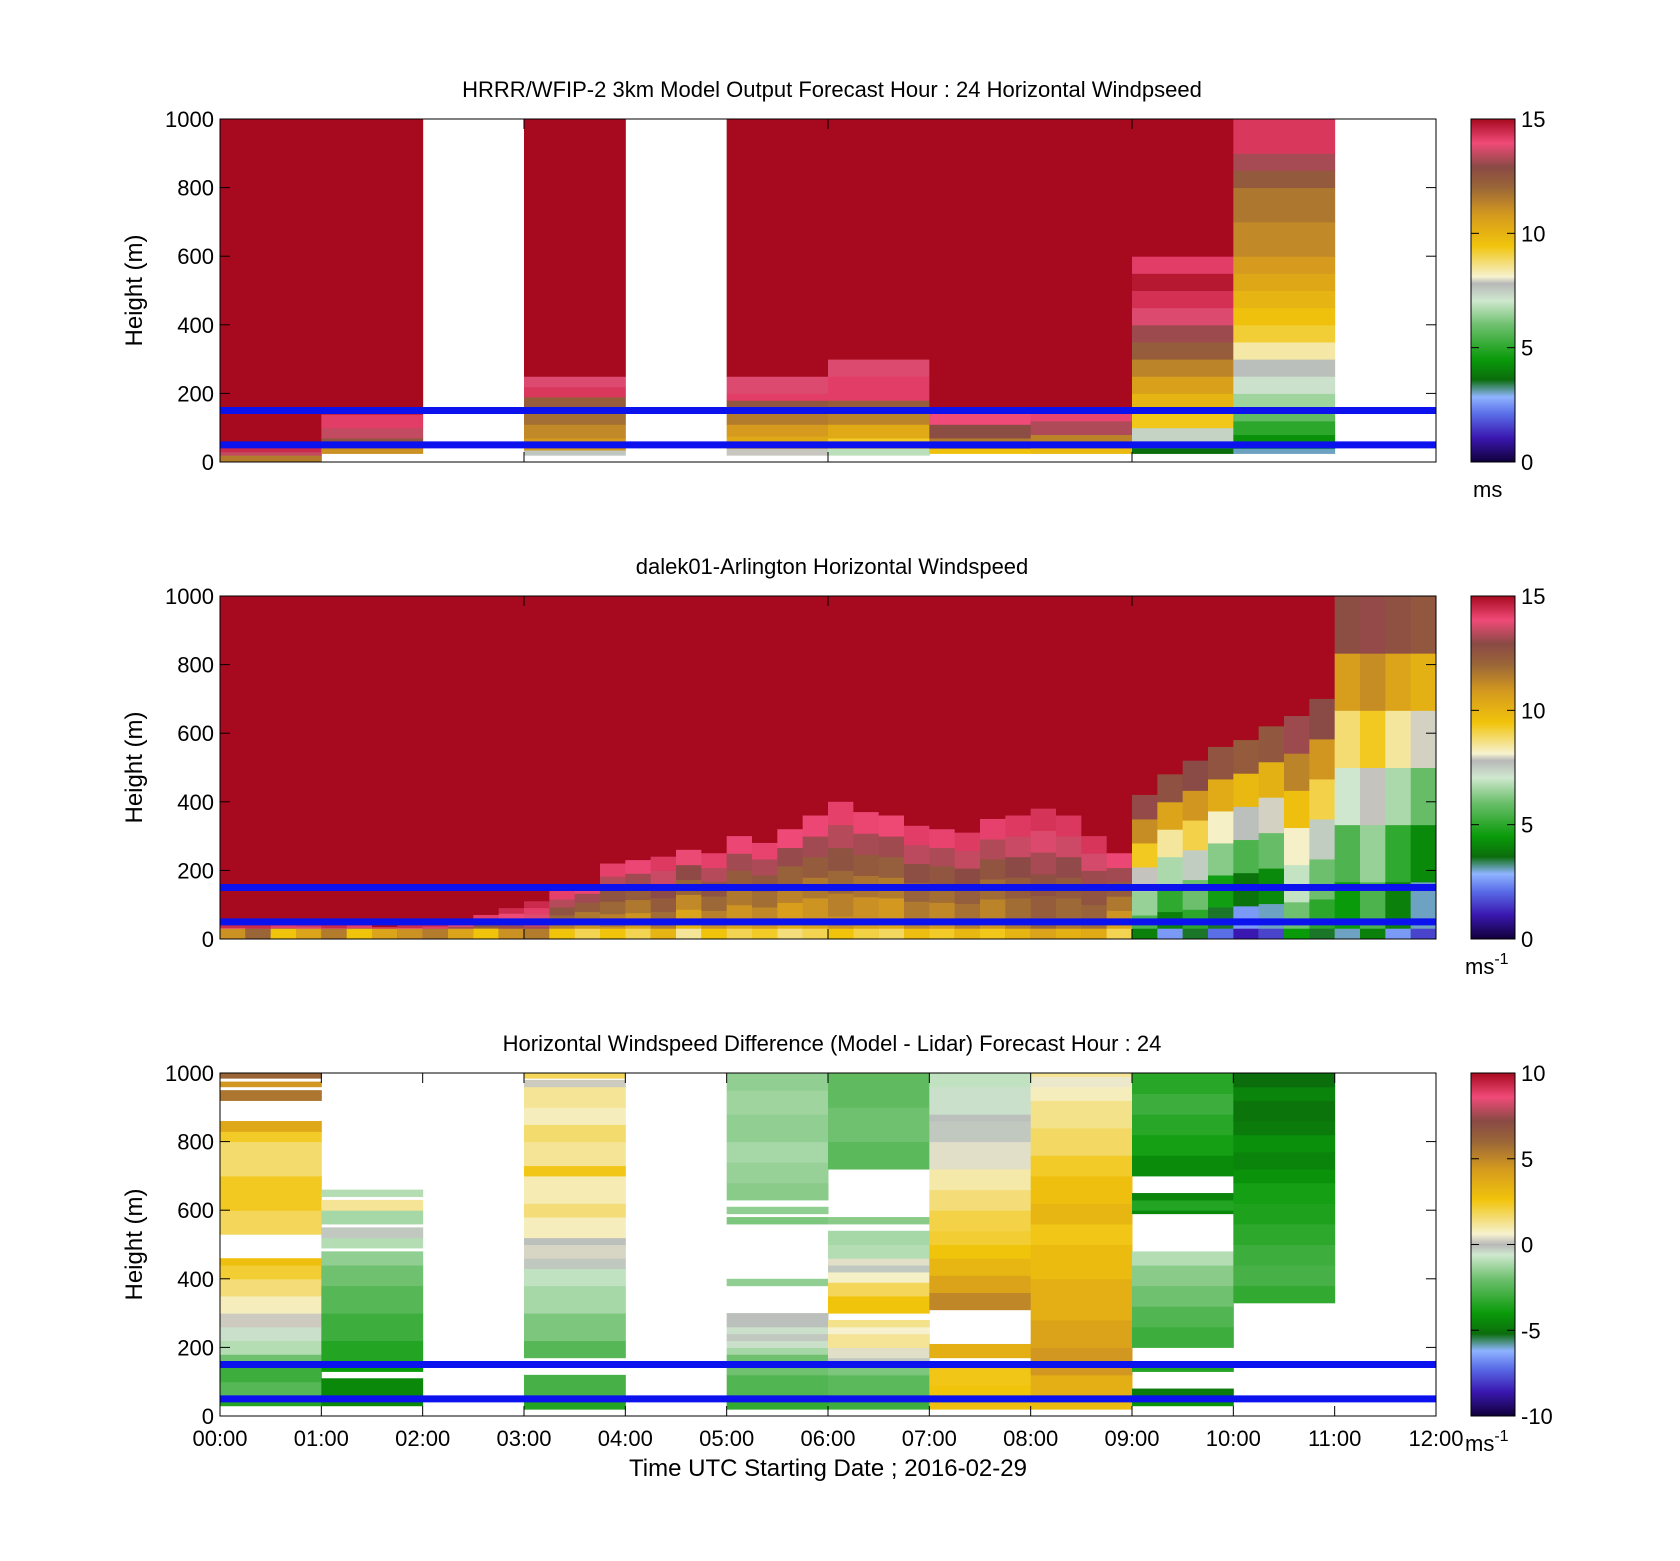 The height and width of the screenshot is (1561, 1680). What do you see at coordinates (195, 325) in the screenshot?
I see `y-tick-label: 400` at bounding box center [195, 325].